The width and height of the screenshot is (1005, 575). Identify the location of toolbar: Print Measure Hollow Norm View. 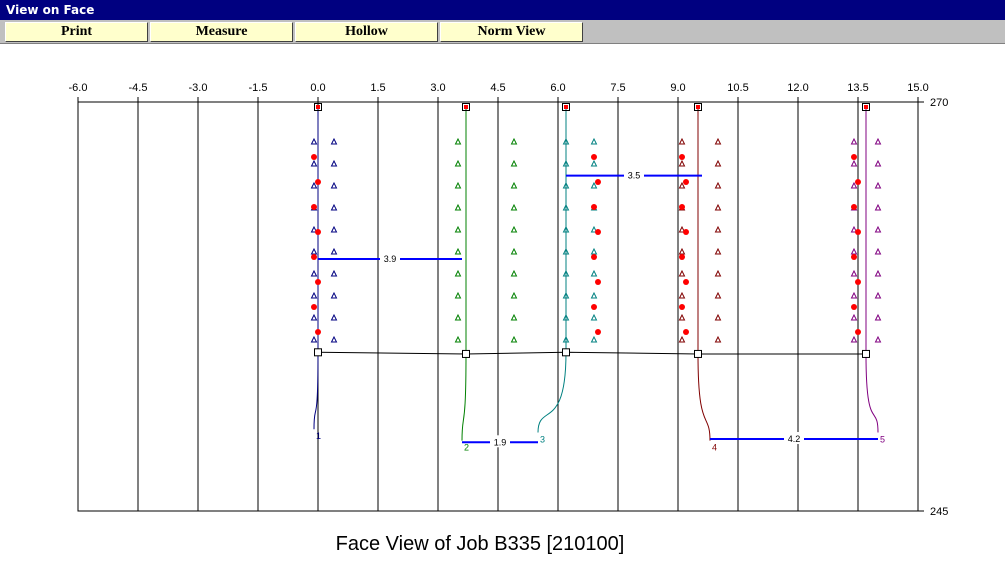
(502, 32).